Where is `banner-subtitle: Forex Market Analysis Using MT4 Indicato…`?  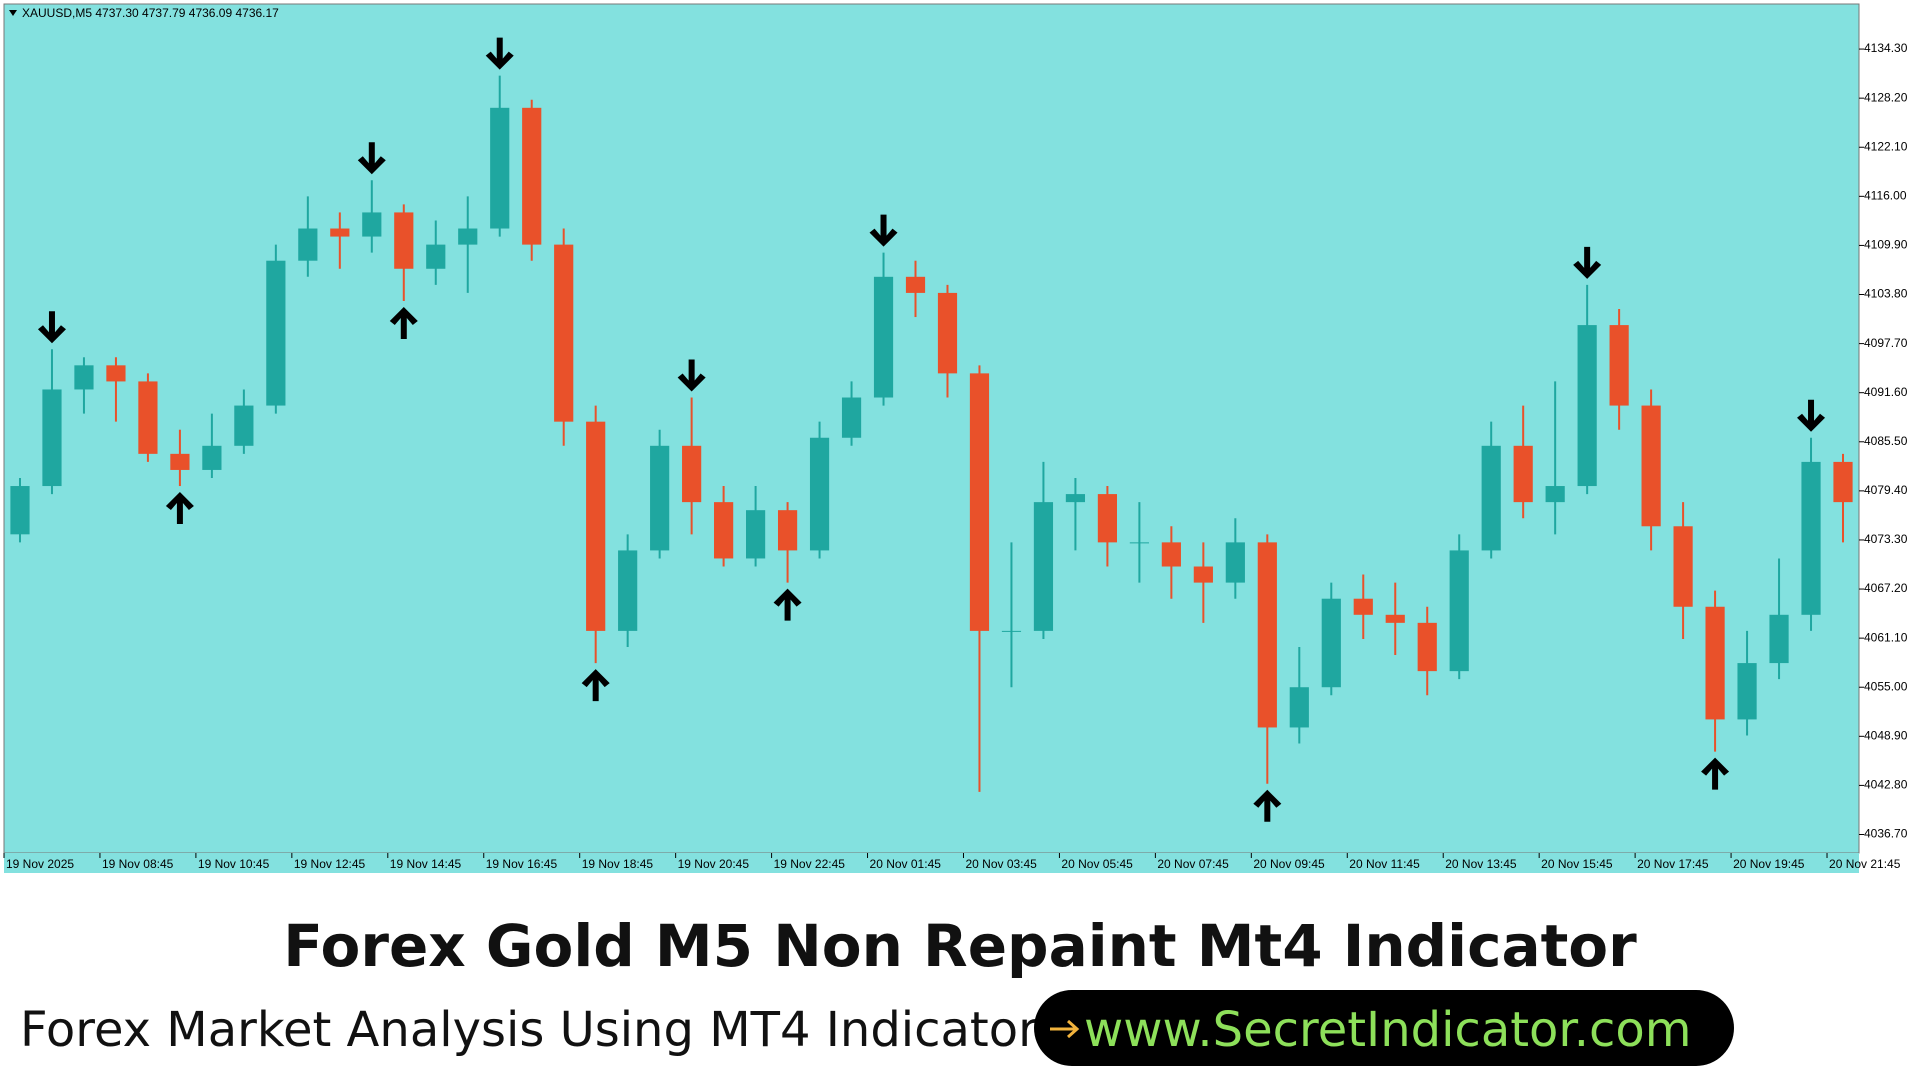 banner-subtitle: Forex Market Analysis Using MT4 Indicato… is located at coordinates (529, 1030).